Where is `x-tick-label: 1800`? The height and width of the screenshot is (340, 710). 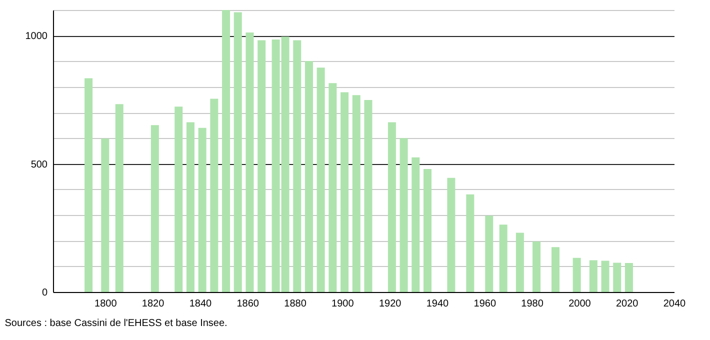
x-tick-label: 1800 is located at coordinates (106, 304).